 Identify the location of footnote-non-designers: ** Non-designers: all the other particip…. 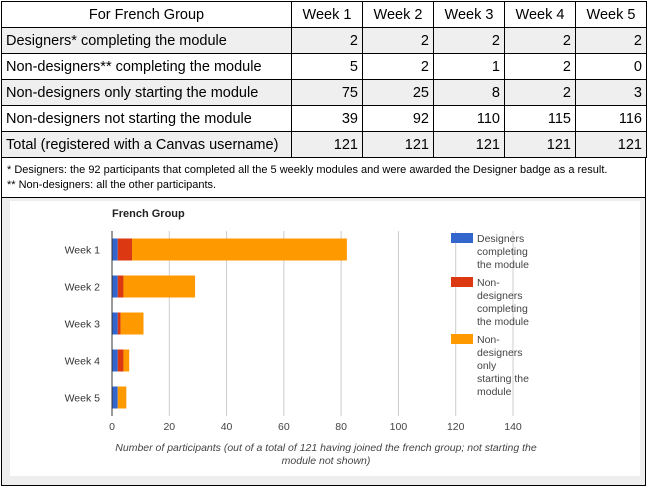
(112, 185).